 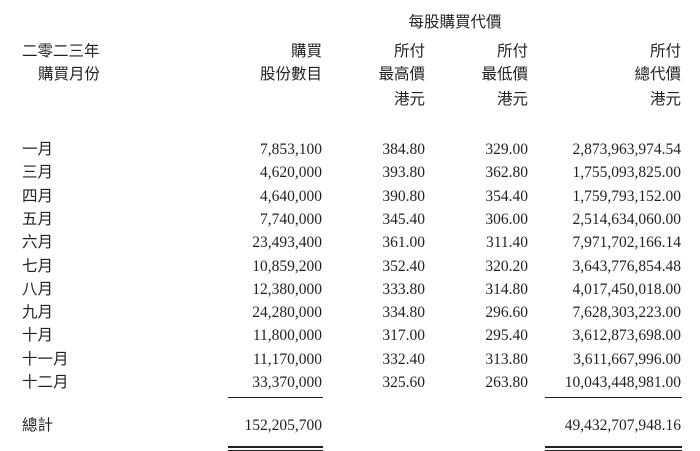 I want to click on shares-cell: 33,370,000, so click(x=287, y=382).